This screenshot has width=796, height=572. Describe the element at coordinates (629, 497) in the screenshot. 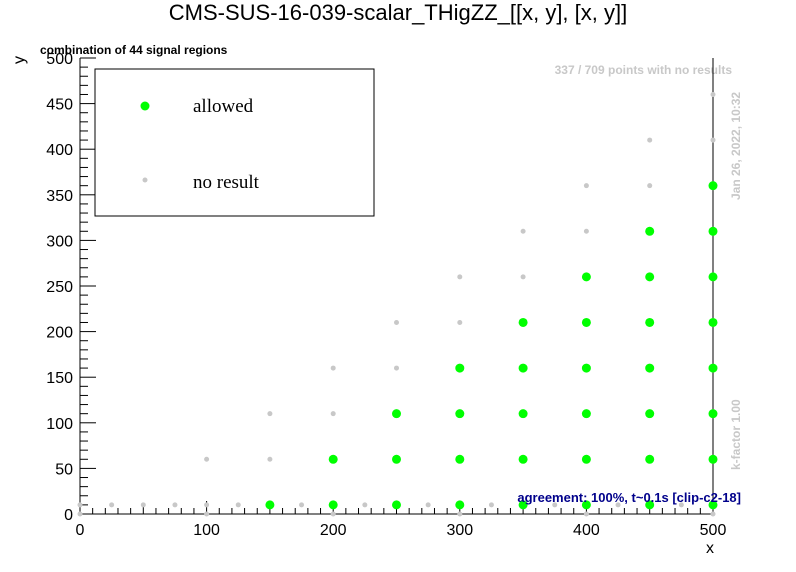

I see `agreement-label: agreement: 100%, t~0.1s [clip-c2-18]` at that location.